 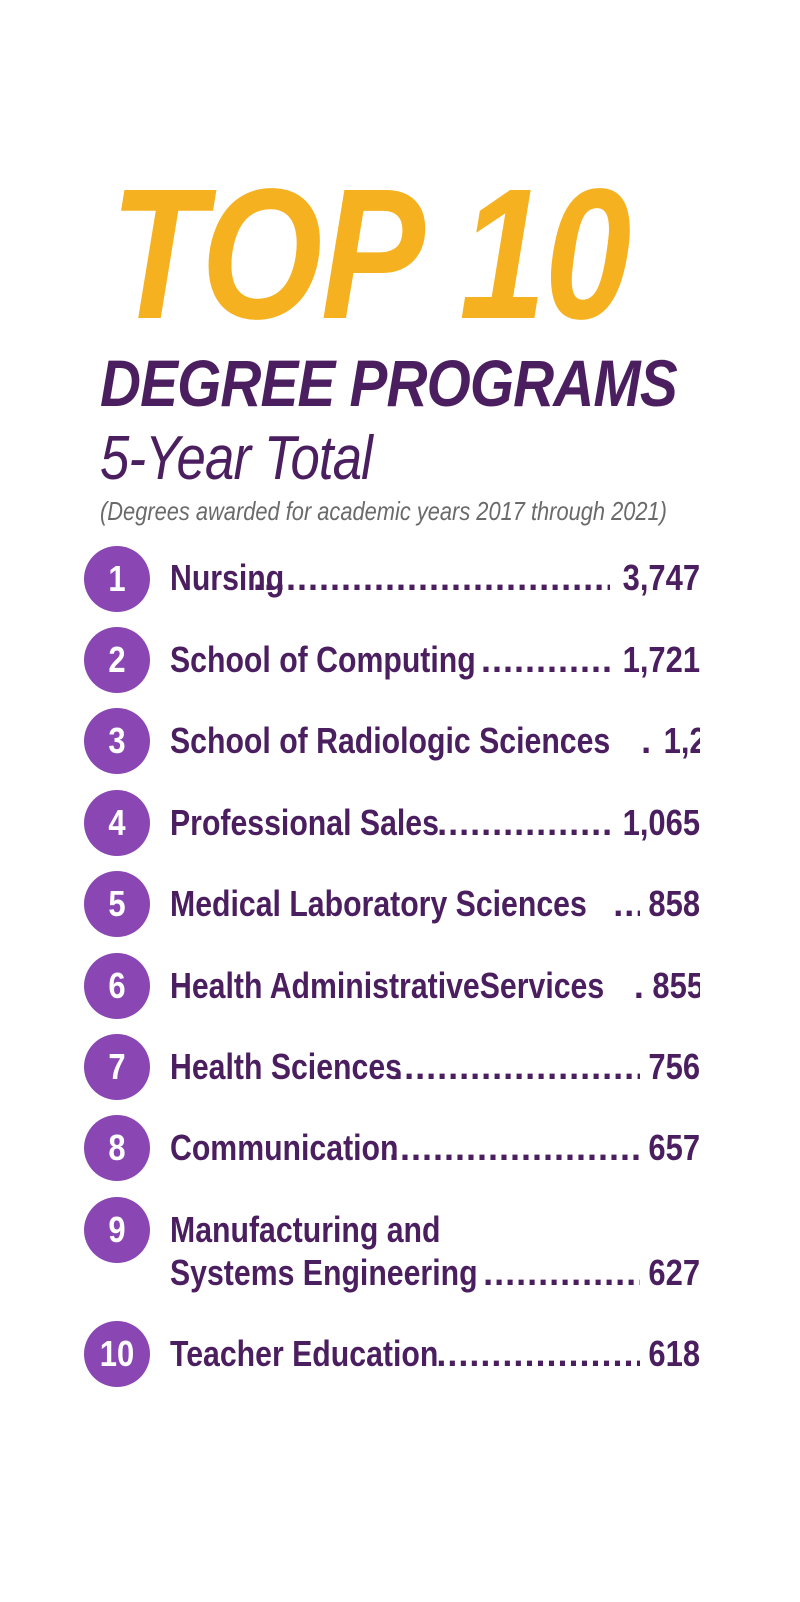 What do you see at coordinates (304, 1354) in the screenshot?
I see `program-name: Teacher Education` at bounding box center [304, 1354].